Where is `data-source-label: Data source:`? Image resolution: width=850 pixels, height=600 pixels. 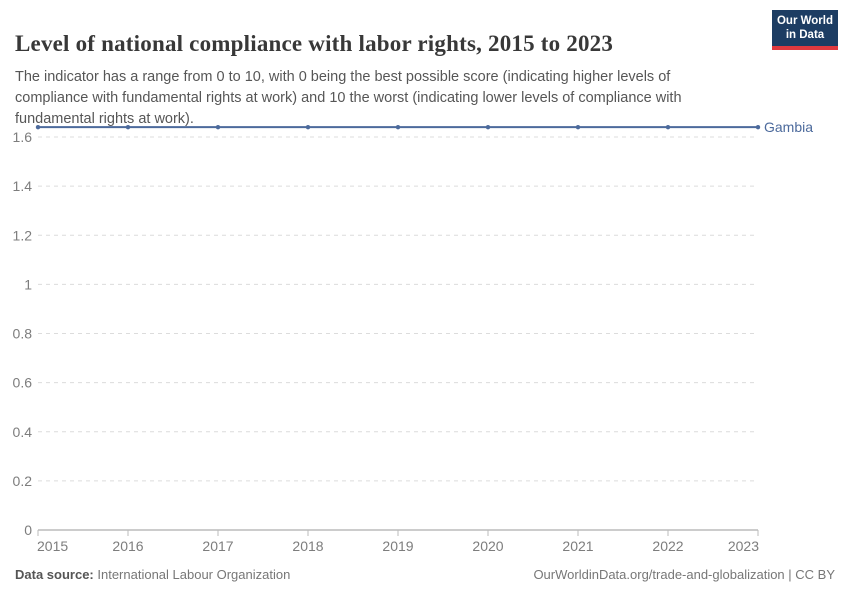
data-source-label: Data source: is located at coordinates (54, 574).